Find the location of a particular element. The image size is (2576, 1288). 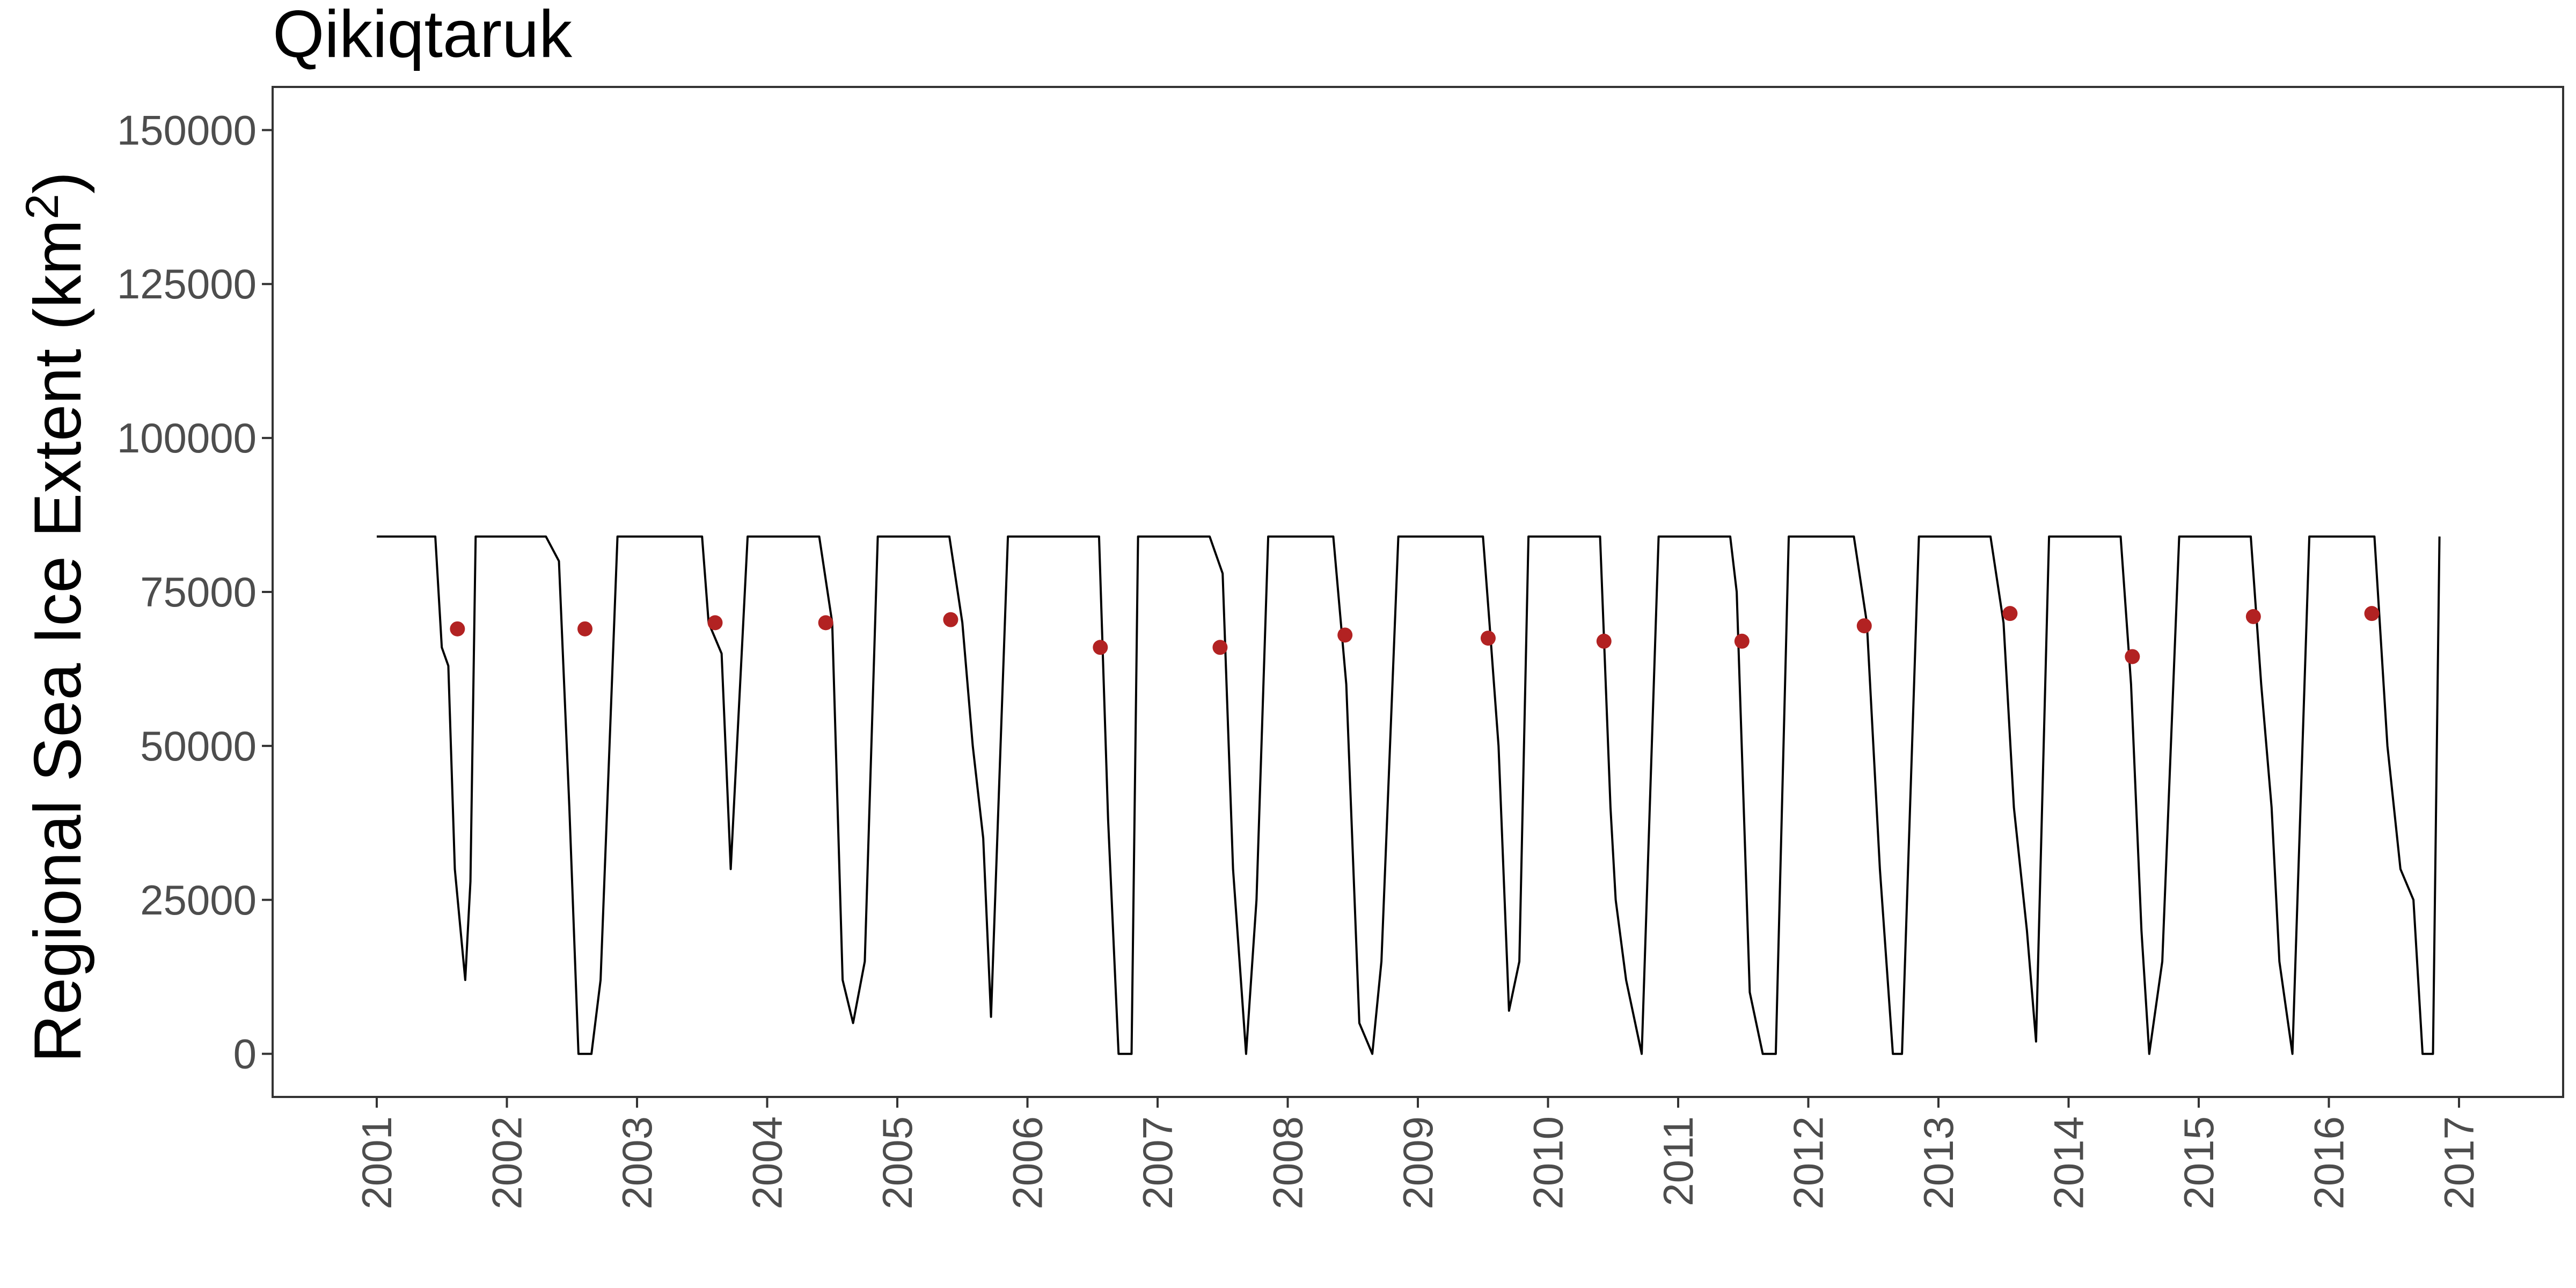

x-tick-label: 2014 is located at coordinates (2068, 1163).